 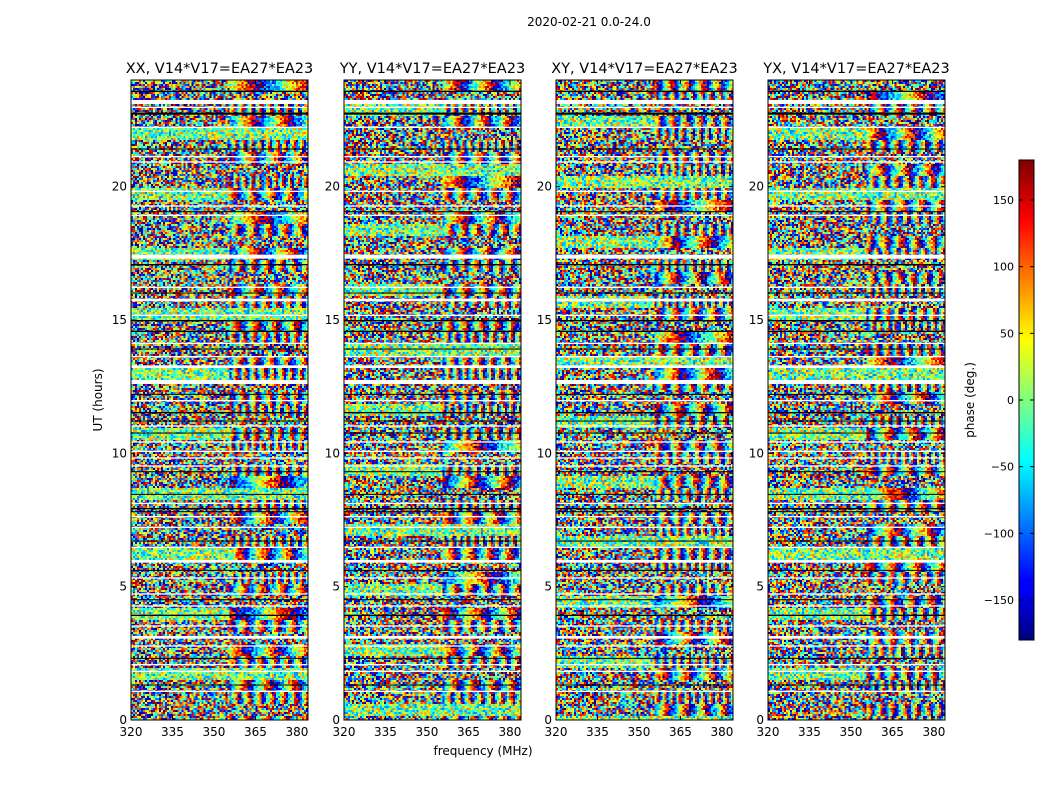 What do you see at coordinates (589, 22) in the screenshot?
I see `figure-suptitle: 2020-02-21 0.0-24.0` at bounding box center [589, 22].